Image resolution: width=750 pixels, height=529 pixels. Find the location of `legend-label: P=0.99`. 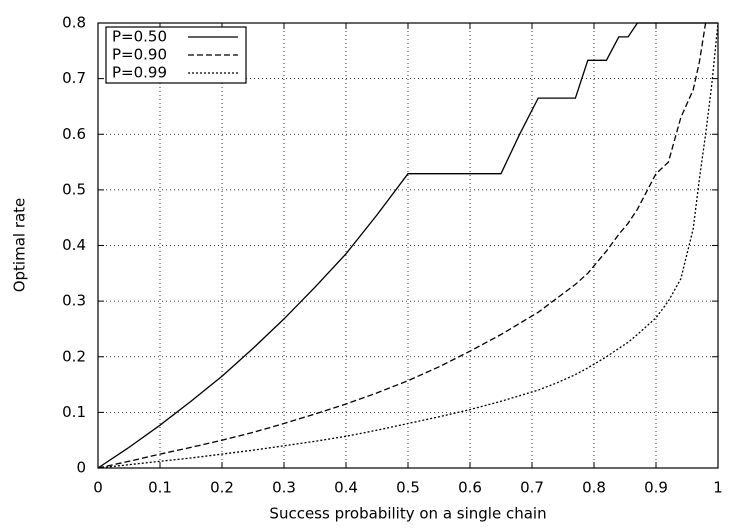

legend-label: P=0.99 is located at coordinates (139, 73).